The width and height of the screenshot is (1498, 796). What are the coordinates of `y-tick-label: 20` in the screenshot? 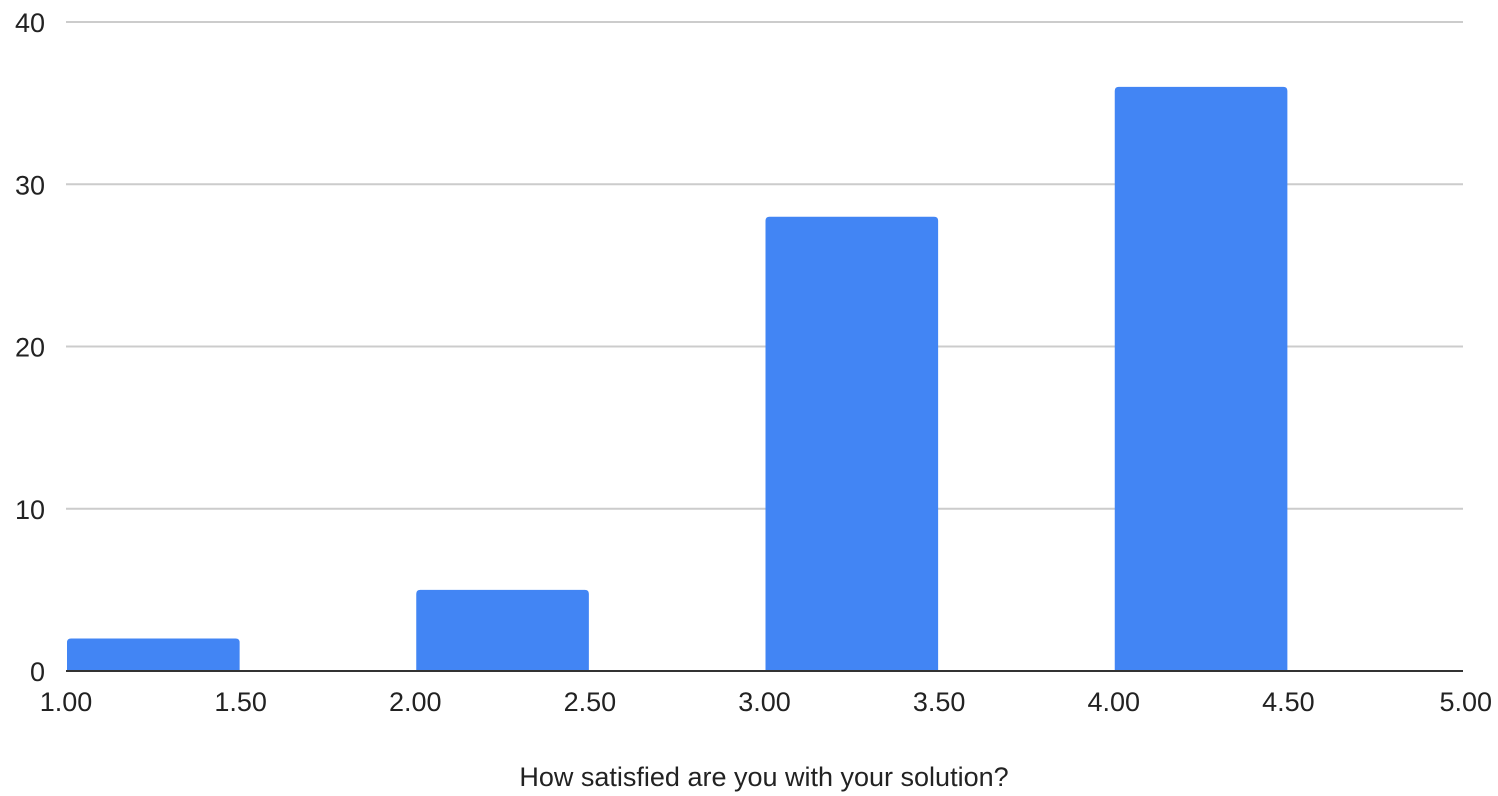 It's located at (30, 348).